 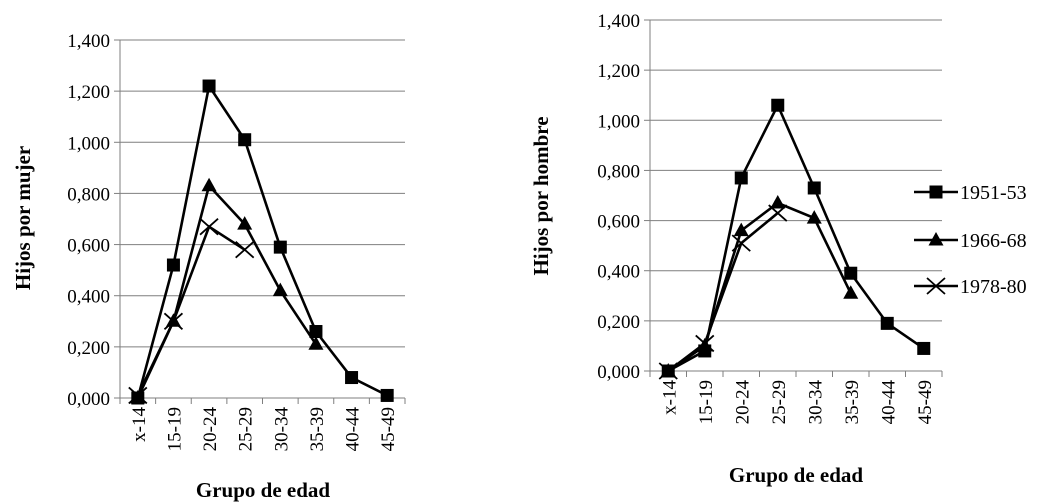 What do you see at coordinates (139, 424) in the screenshot?
I see `chart-1-x-tick-label: x-14` at bounding box center [139, 424].